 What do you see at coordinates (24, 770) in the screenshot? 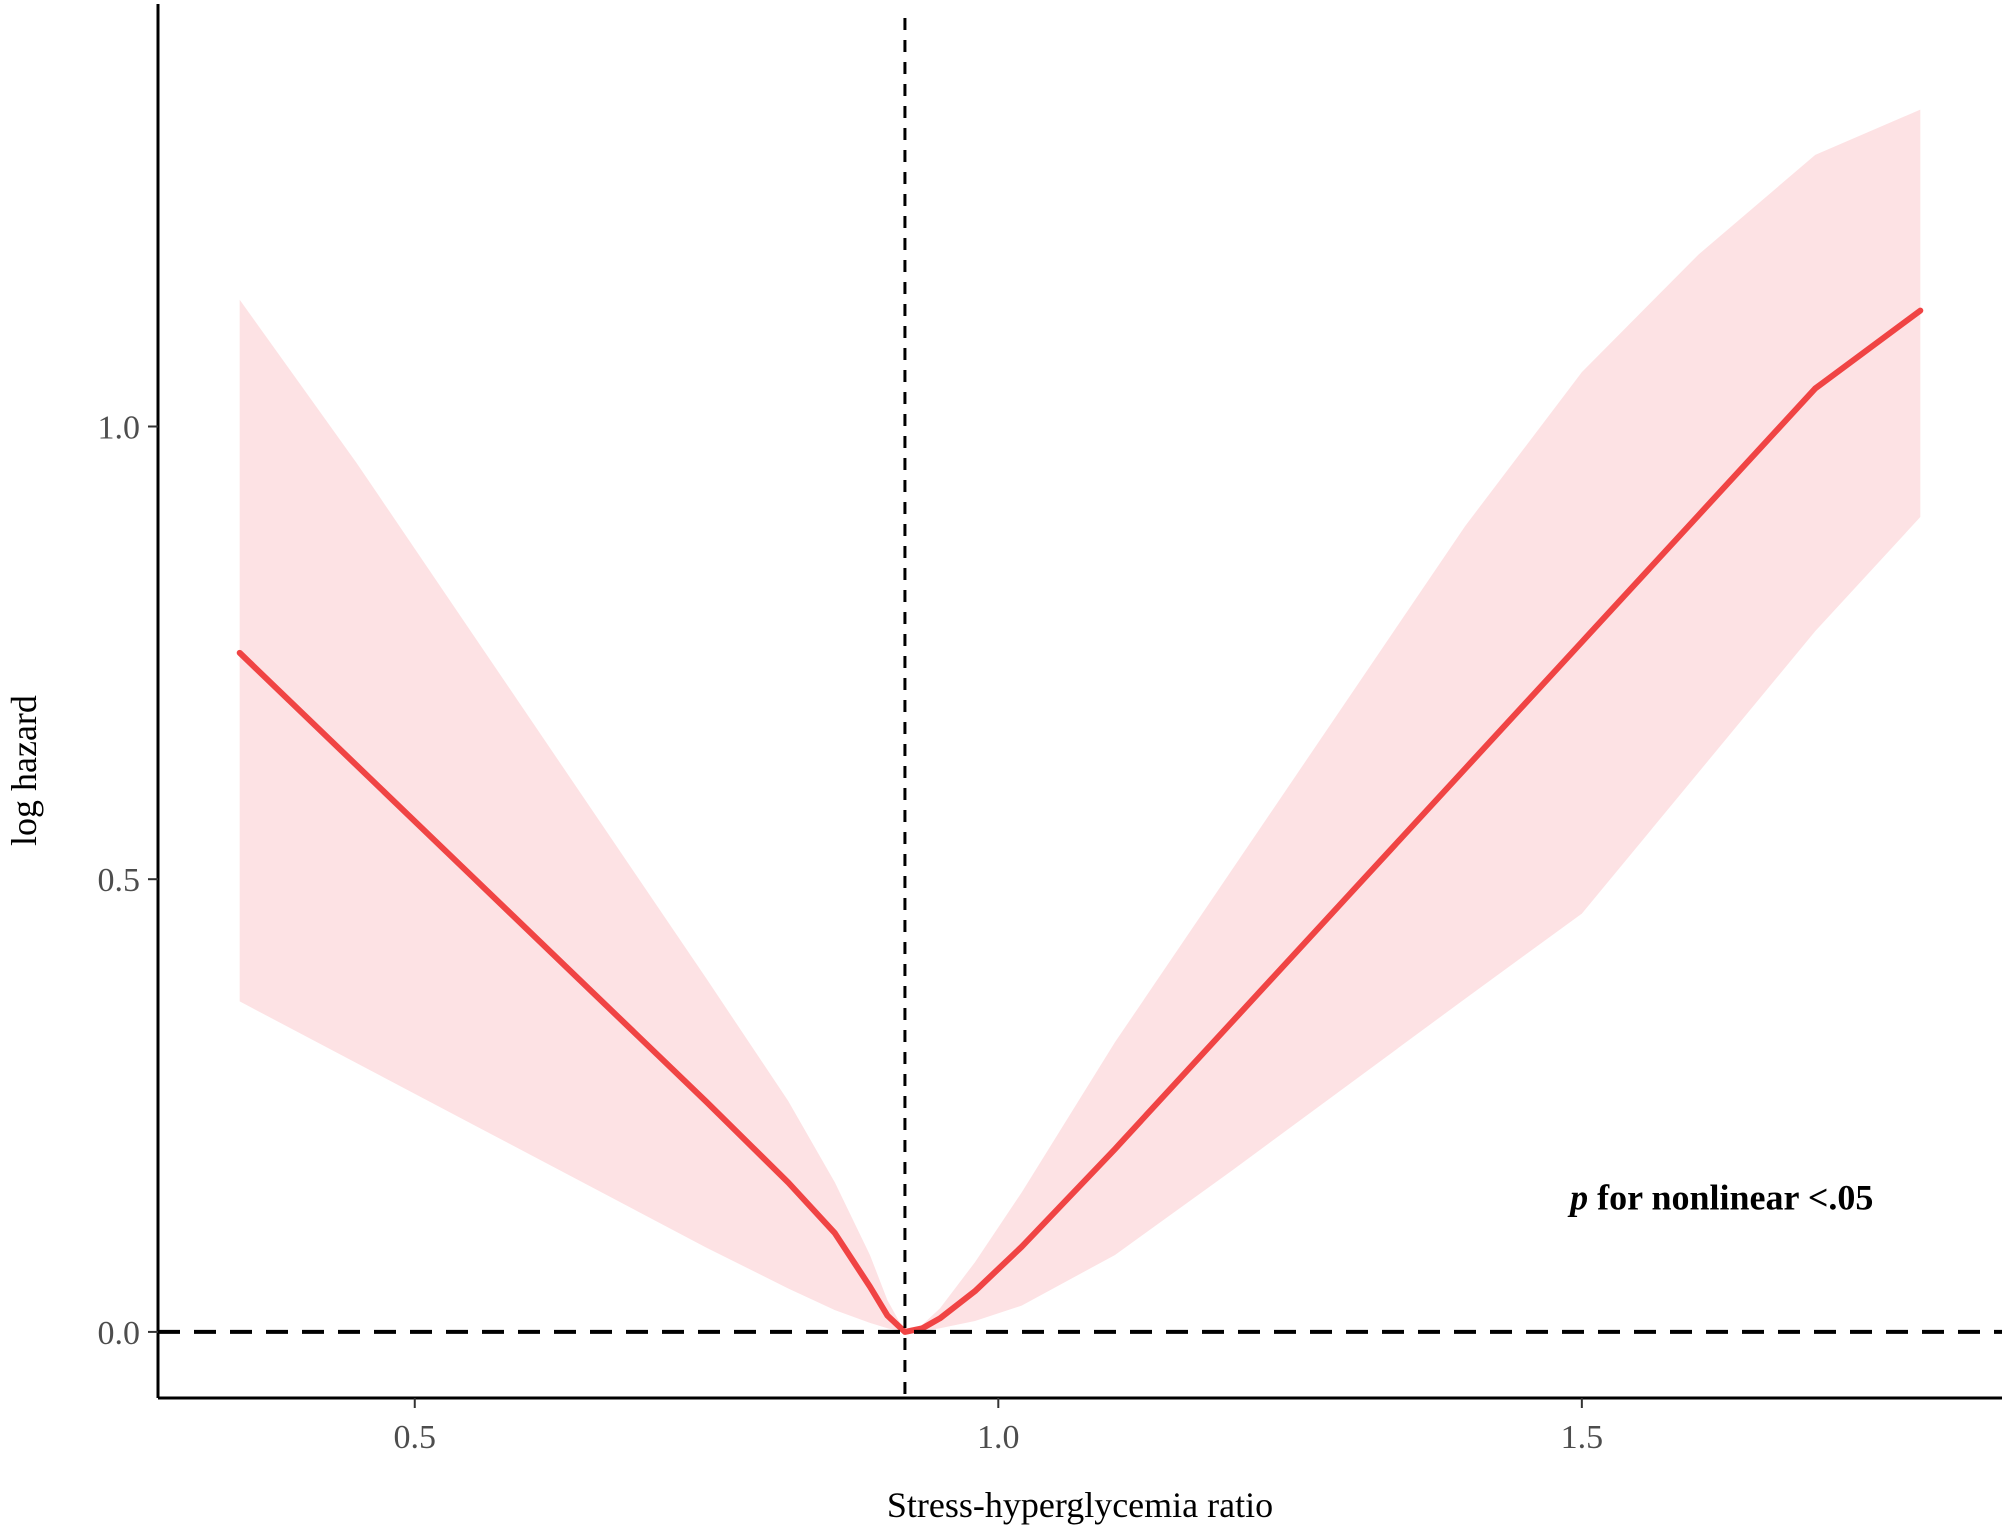
I see `y-axis-title: log hazard` at bounding box center [24, 770].